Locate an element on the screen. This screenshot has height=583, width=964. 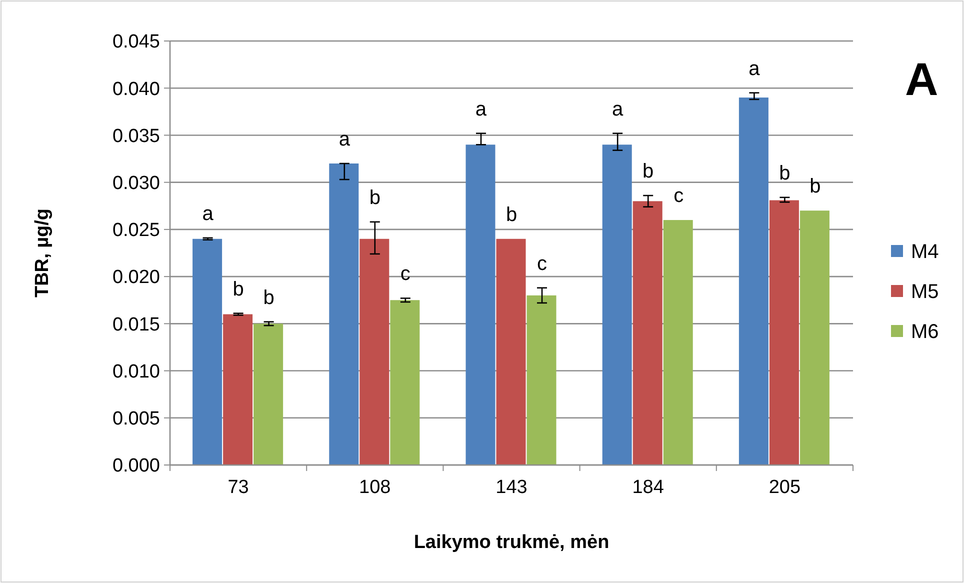
y-tick-label: 0.025 is located at coordinates (136, 231).